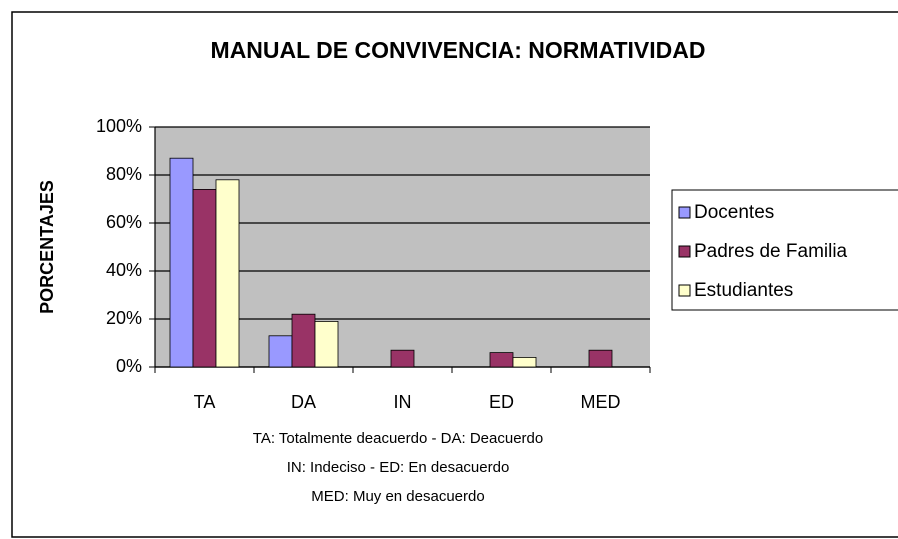 Image resolution: width=898 pixels, height=539 pixels. I want to click on y-tick-label: 0%, so click(129, 366).